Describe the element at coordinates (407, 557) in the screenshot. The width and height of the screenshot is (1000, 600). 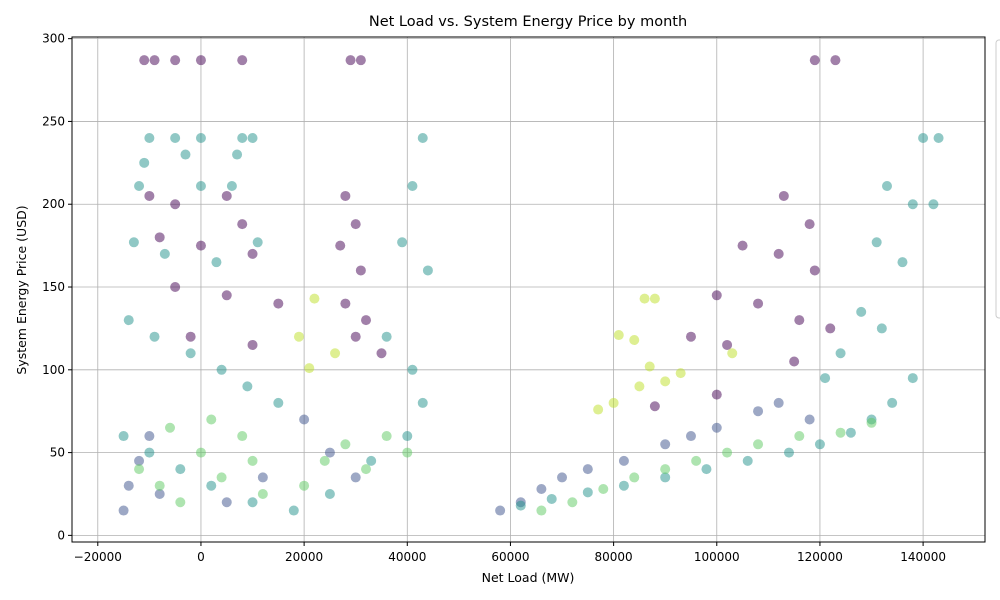
I see `x-tick-label: 40000` at that location.